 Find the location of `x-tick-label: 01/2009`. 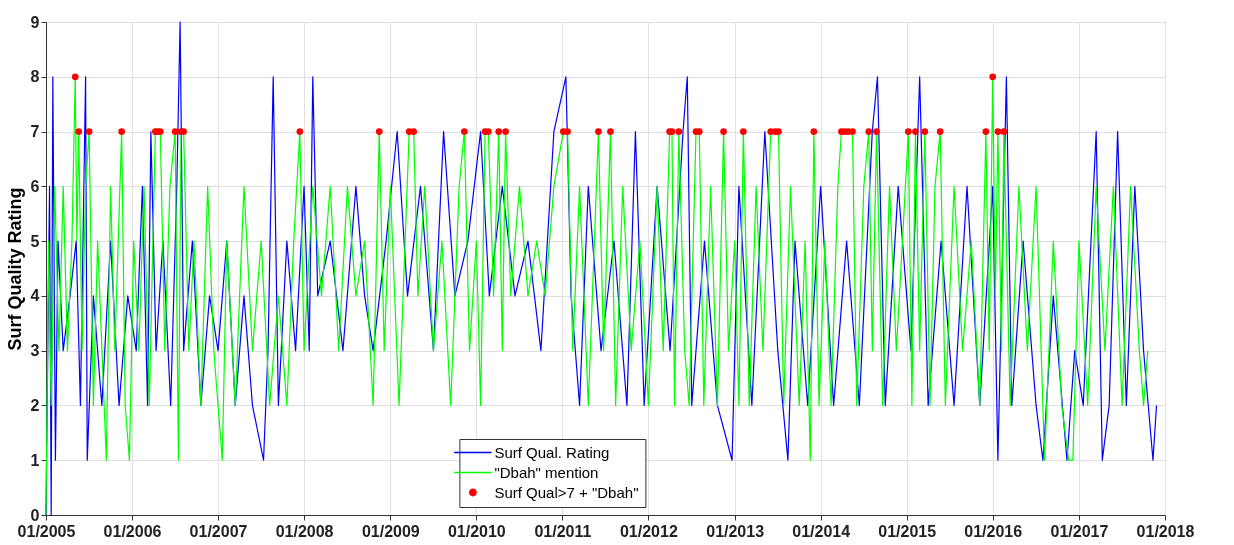

x-tick-label: 01/2009 is located at coordinates (390, 531).